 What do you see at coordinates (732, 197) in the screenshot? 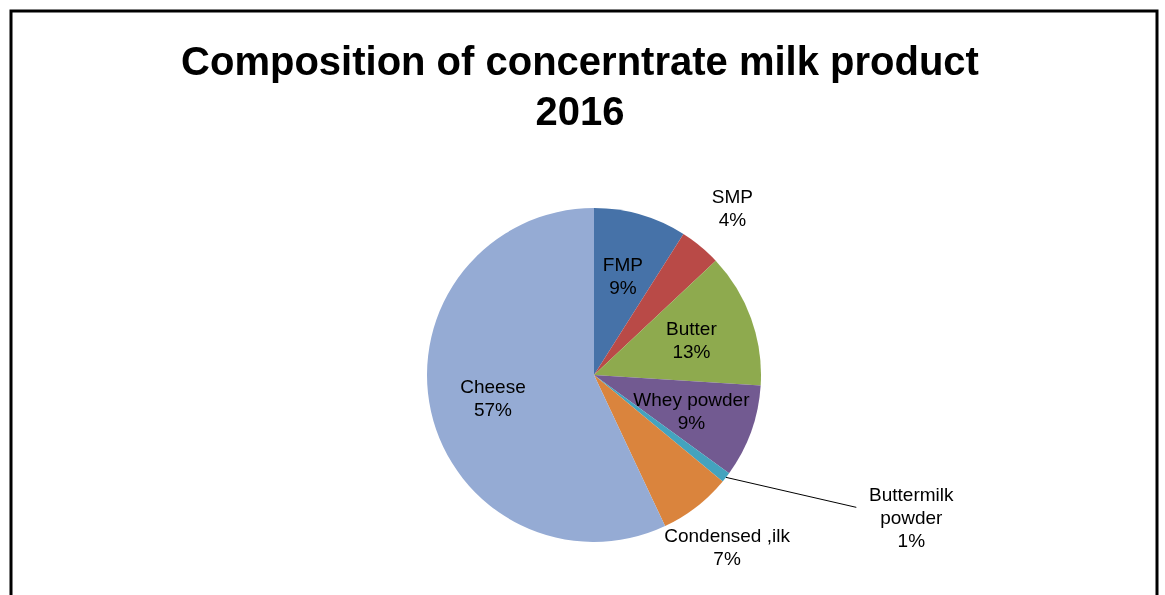
I see `slice-label: SMP` at bounding box center [732, 197].